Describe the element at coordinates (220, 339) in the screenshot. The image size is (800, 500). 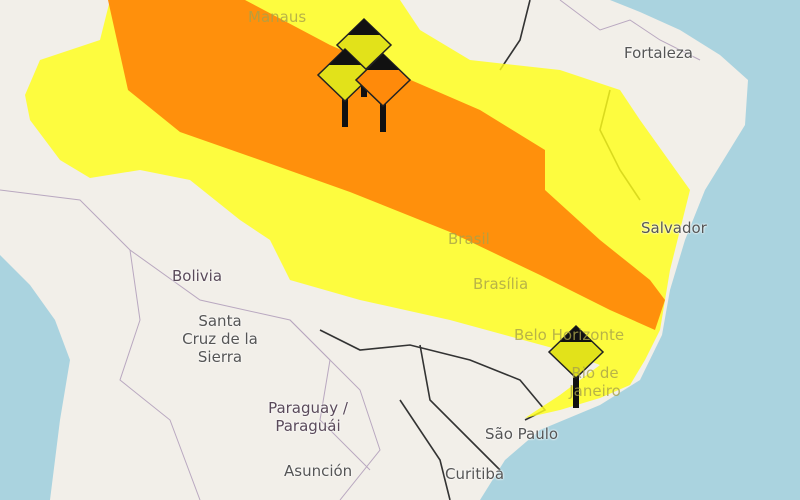
I see `city-label-santa-cruz: Santa Cruz de la Sierra` at that location.